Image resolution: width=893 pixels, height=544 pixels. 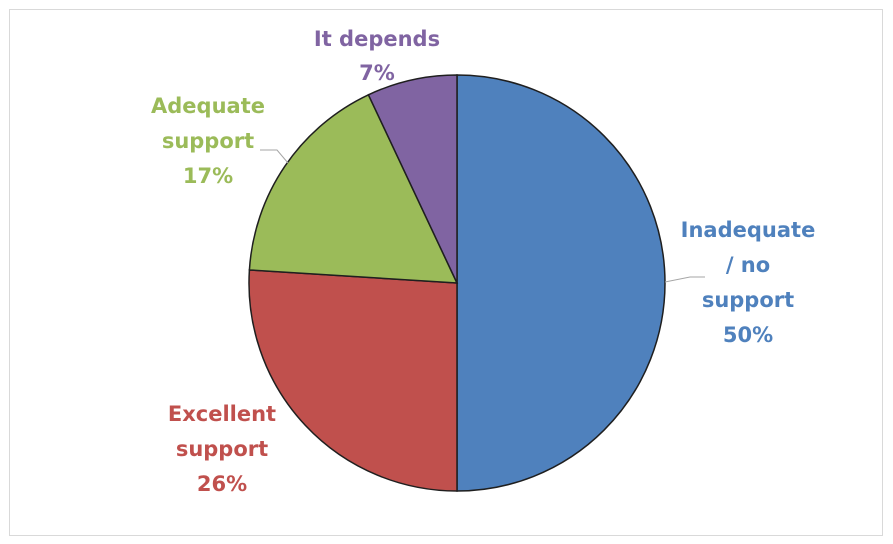 What do you see at coordinates (748, 282) in the screenshot?
I see `data-label-inadequate-no-support: Inadequate / no support 50%` at bounding box center [748, 282].